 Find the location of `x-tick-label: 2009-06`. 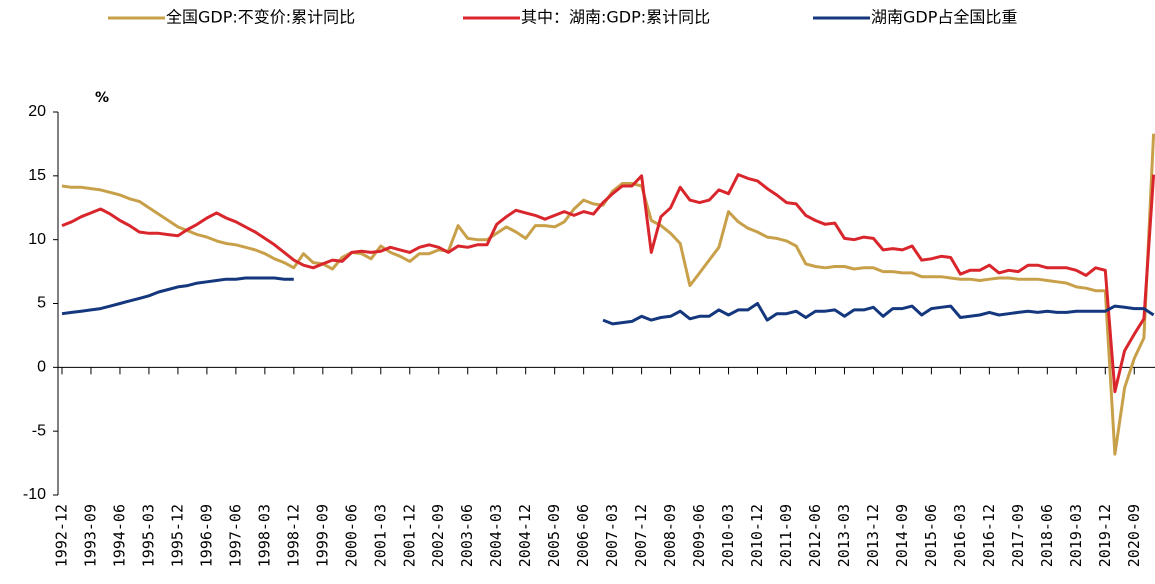

x-tick-label: 2009-06 is located at coordinates (699, 535).